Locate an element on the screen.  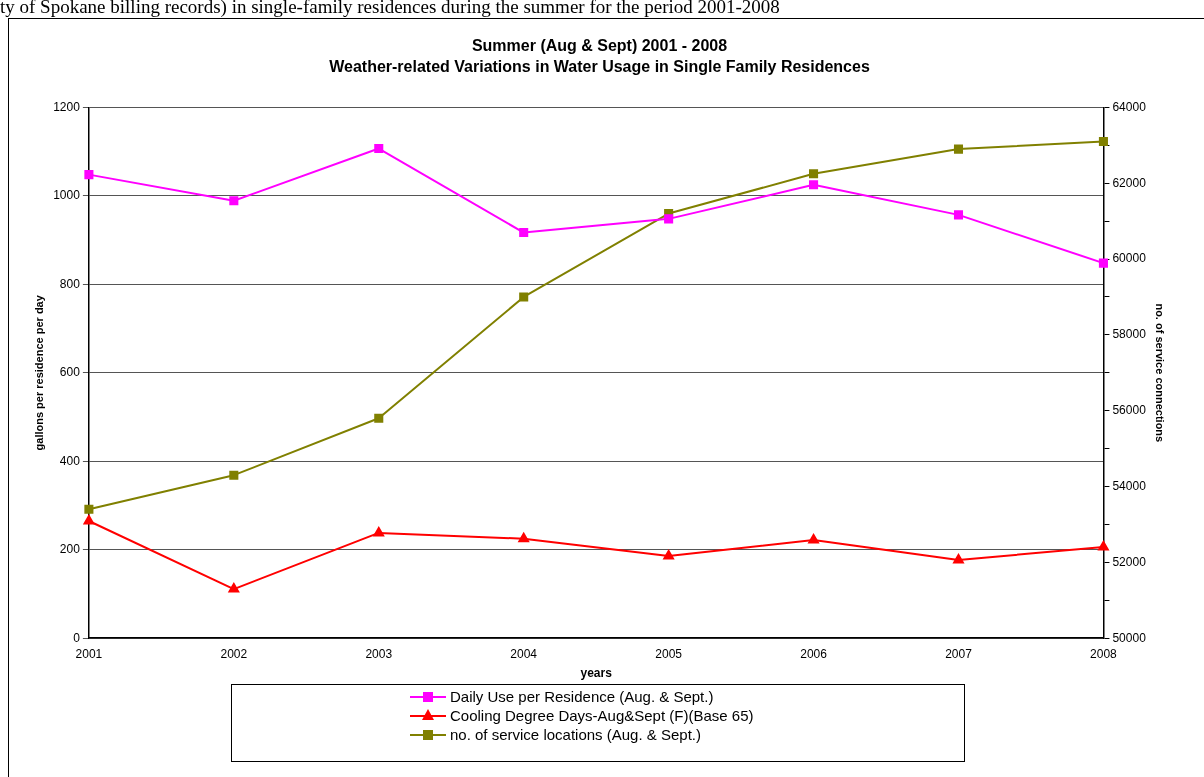
y-tick-label: 200 is located at coordinates (70, 549).